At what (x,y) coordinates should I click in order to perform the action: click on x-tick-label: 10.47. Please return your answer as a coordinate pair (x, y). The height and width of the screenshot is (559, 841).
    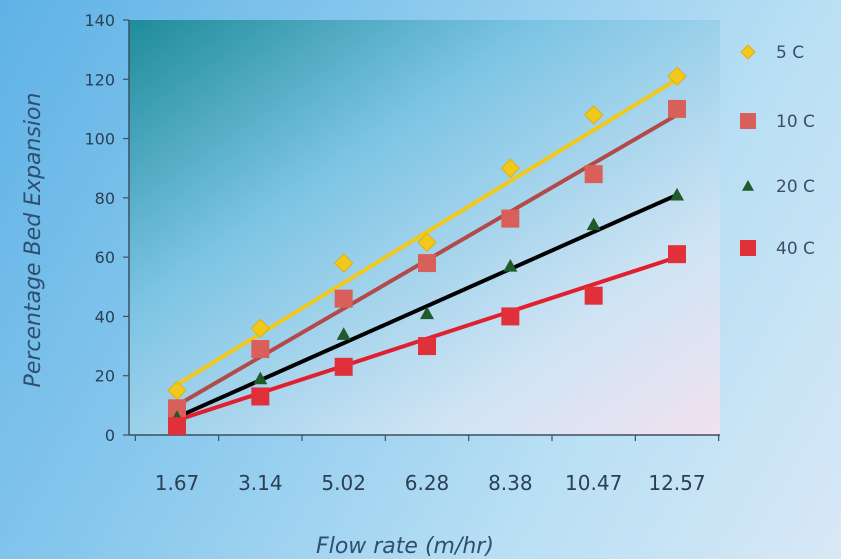
    Looking at the image, I should click on (593, 483).